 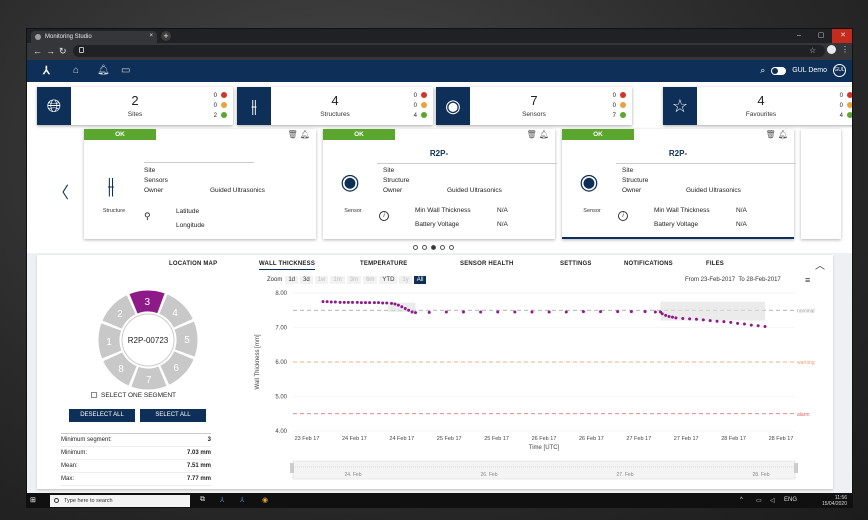 What do you see at coordinates (820, 266) in the screenshot?
I see `collapse-icon: ︿` at bounding box center [820, 266].